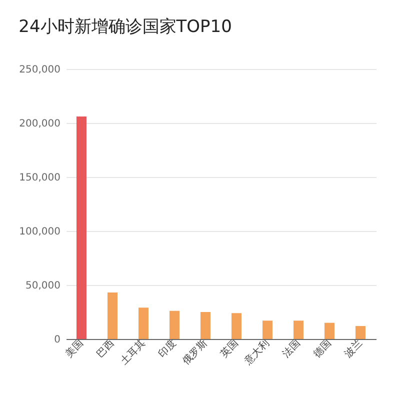 This screenshot has height=409, width=395. I want to click on y-tick-label: 200,000, so click(39, 124).